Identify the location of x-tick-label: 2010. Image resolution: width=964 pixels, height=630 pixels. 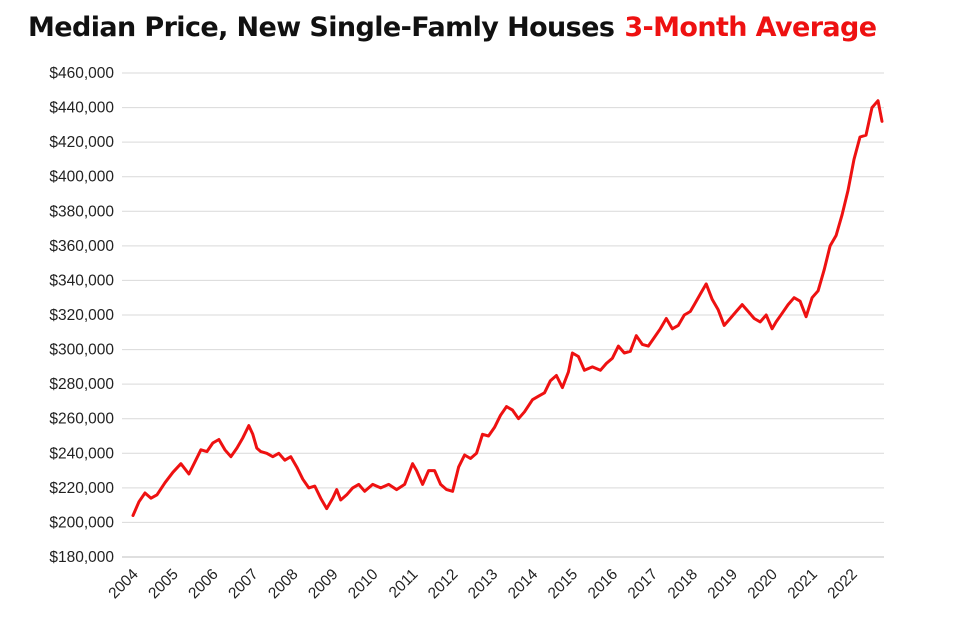
(363, 584).